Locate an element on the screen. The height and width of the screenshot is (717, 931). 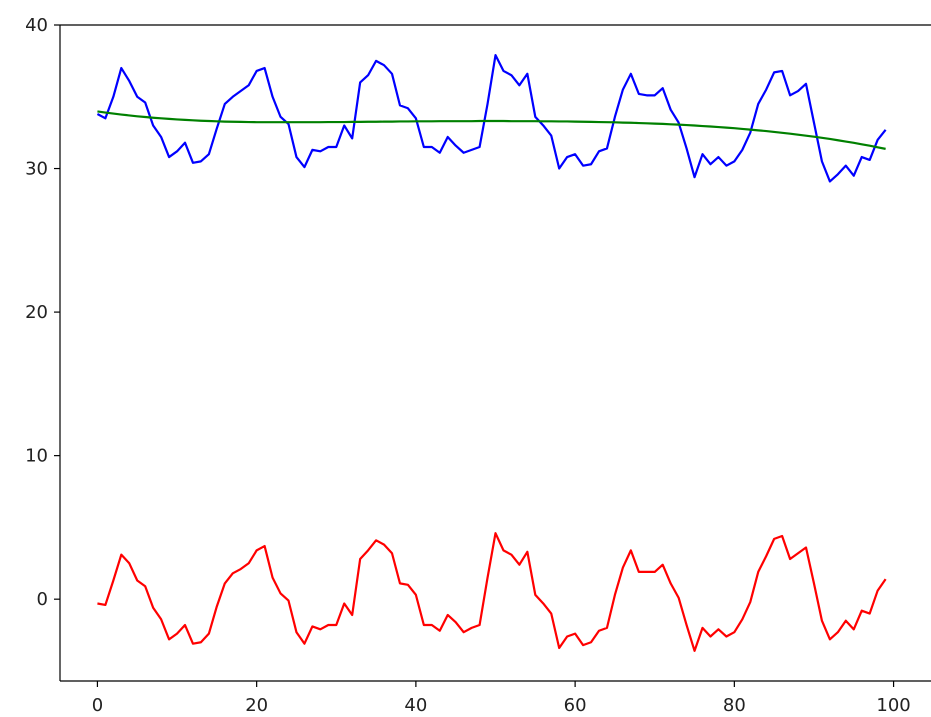
x-tick-label: 0 is located at coordinates (97, 705).